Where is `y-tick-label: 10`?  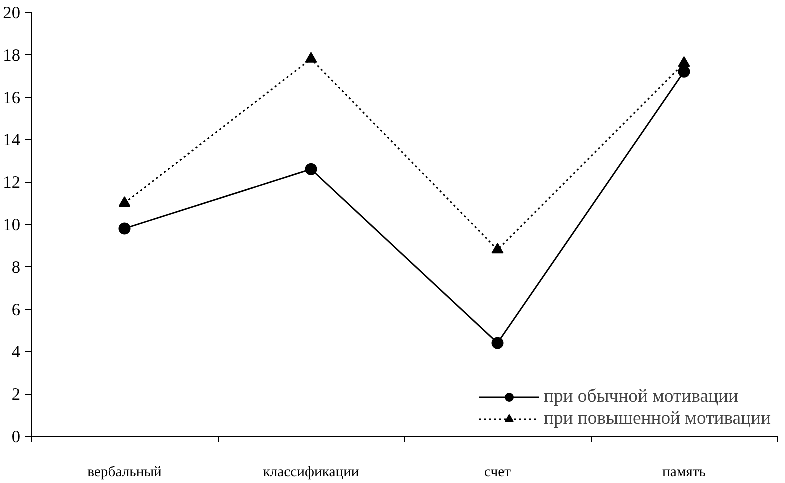
y-tick-label: 10 is located at coordinates (11, 225).